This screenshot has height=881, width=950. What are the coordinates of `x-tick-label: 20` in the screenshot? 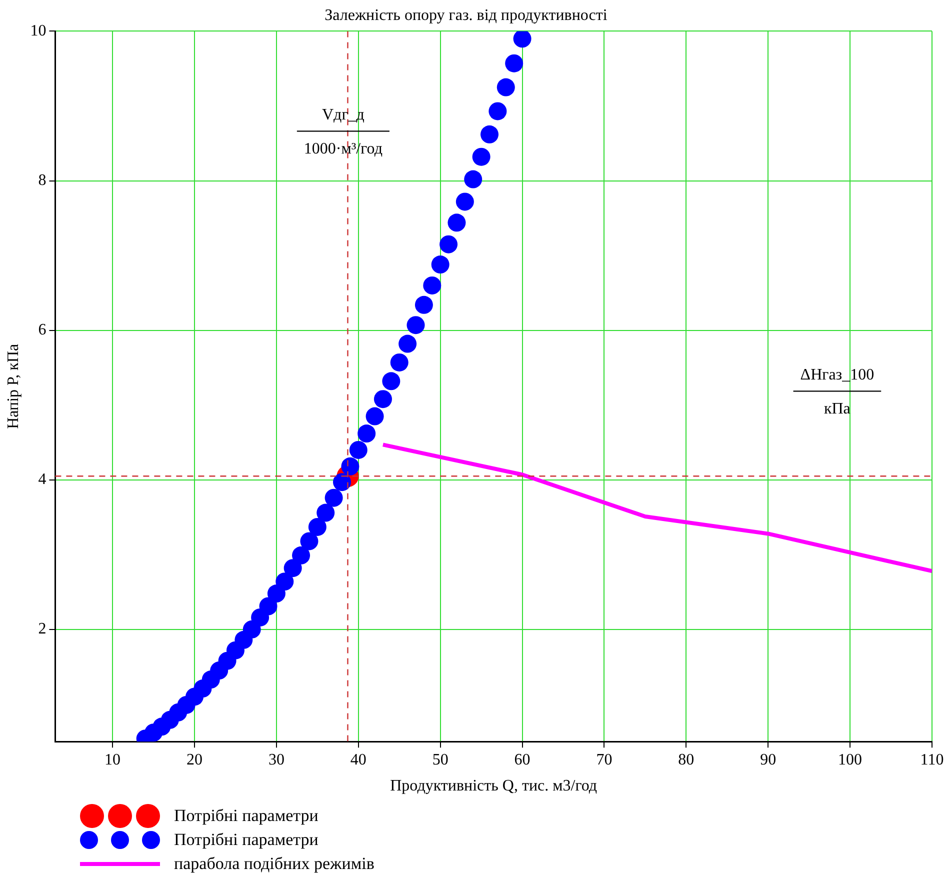 It's located at (194, 759).